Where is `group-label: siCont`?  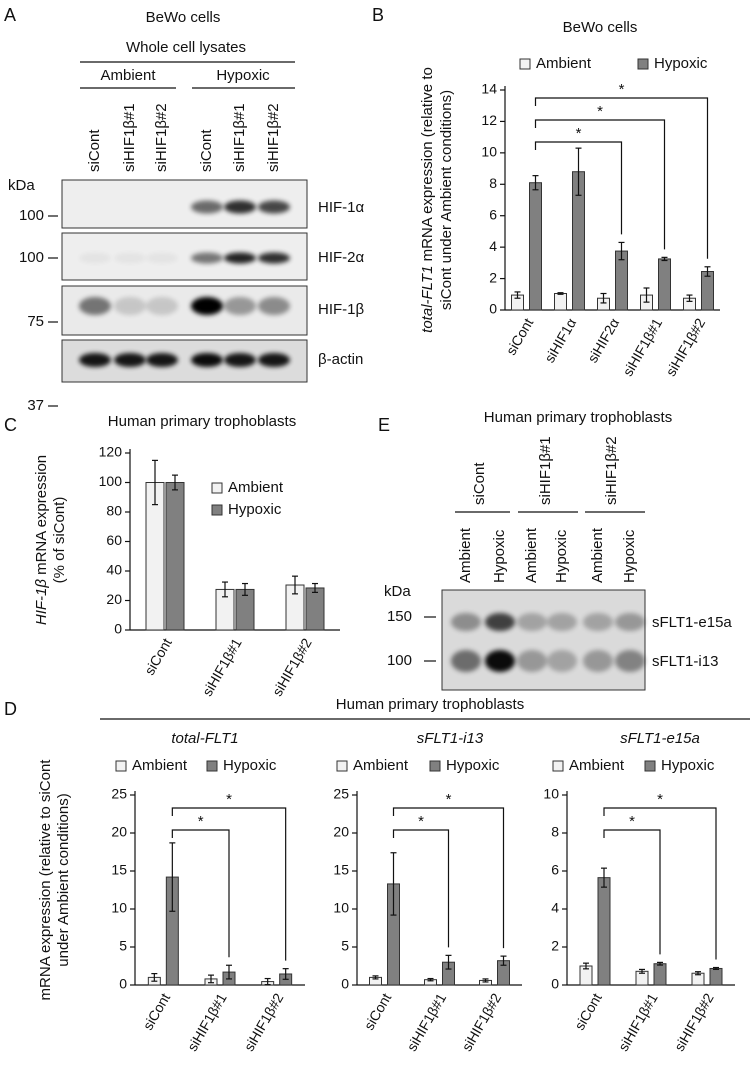 group-label: siCont is located at coordinates (479, 483).